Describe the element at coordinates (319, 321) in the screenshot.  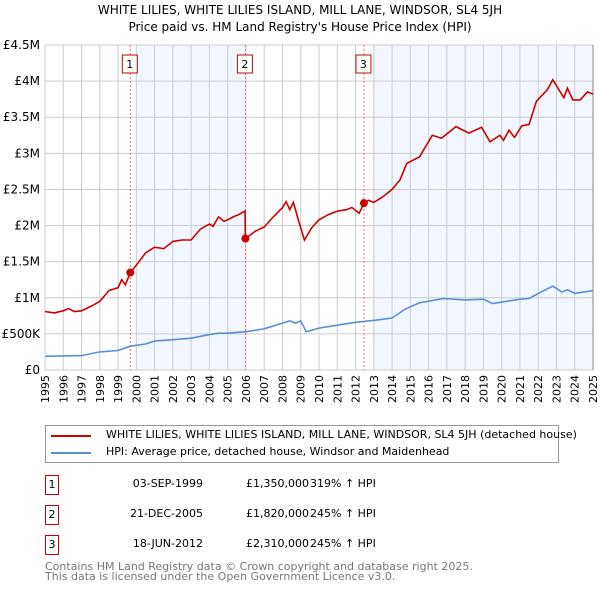
I see `series-line-hpi` at that location.